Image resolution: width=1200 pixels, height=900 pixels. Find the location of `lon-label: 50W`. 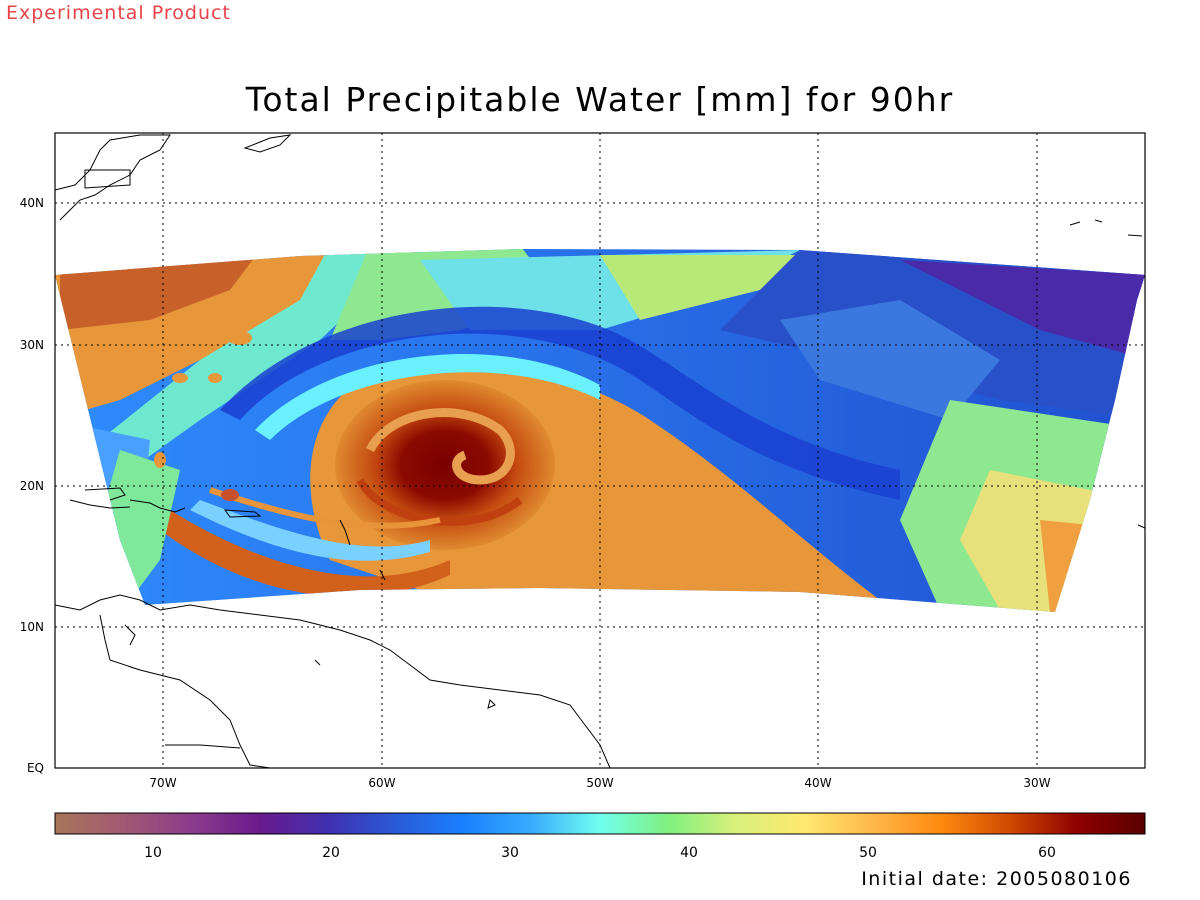

lon-label: 50W is located at coordinates (599, 783).